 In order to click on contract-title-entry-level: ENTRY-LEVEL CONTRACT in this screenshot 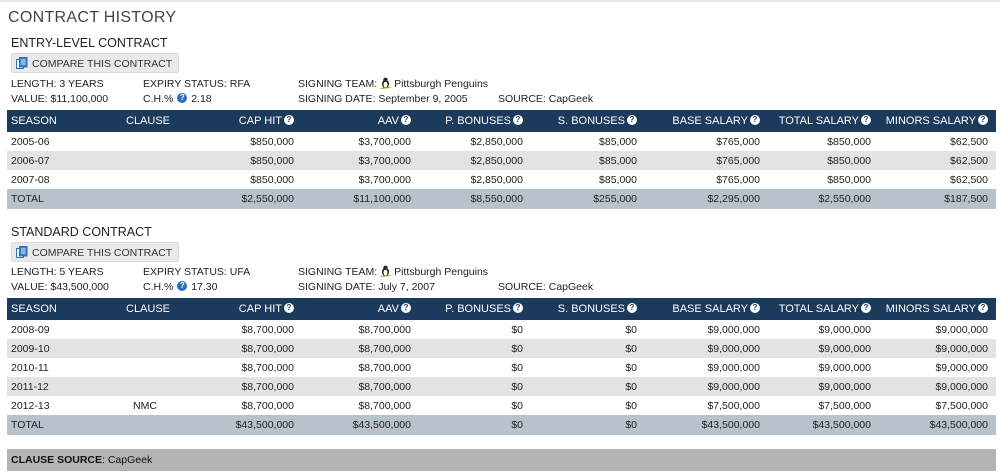, I will do `click(89, 43)`.